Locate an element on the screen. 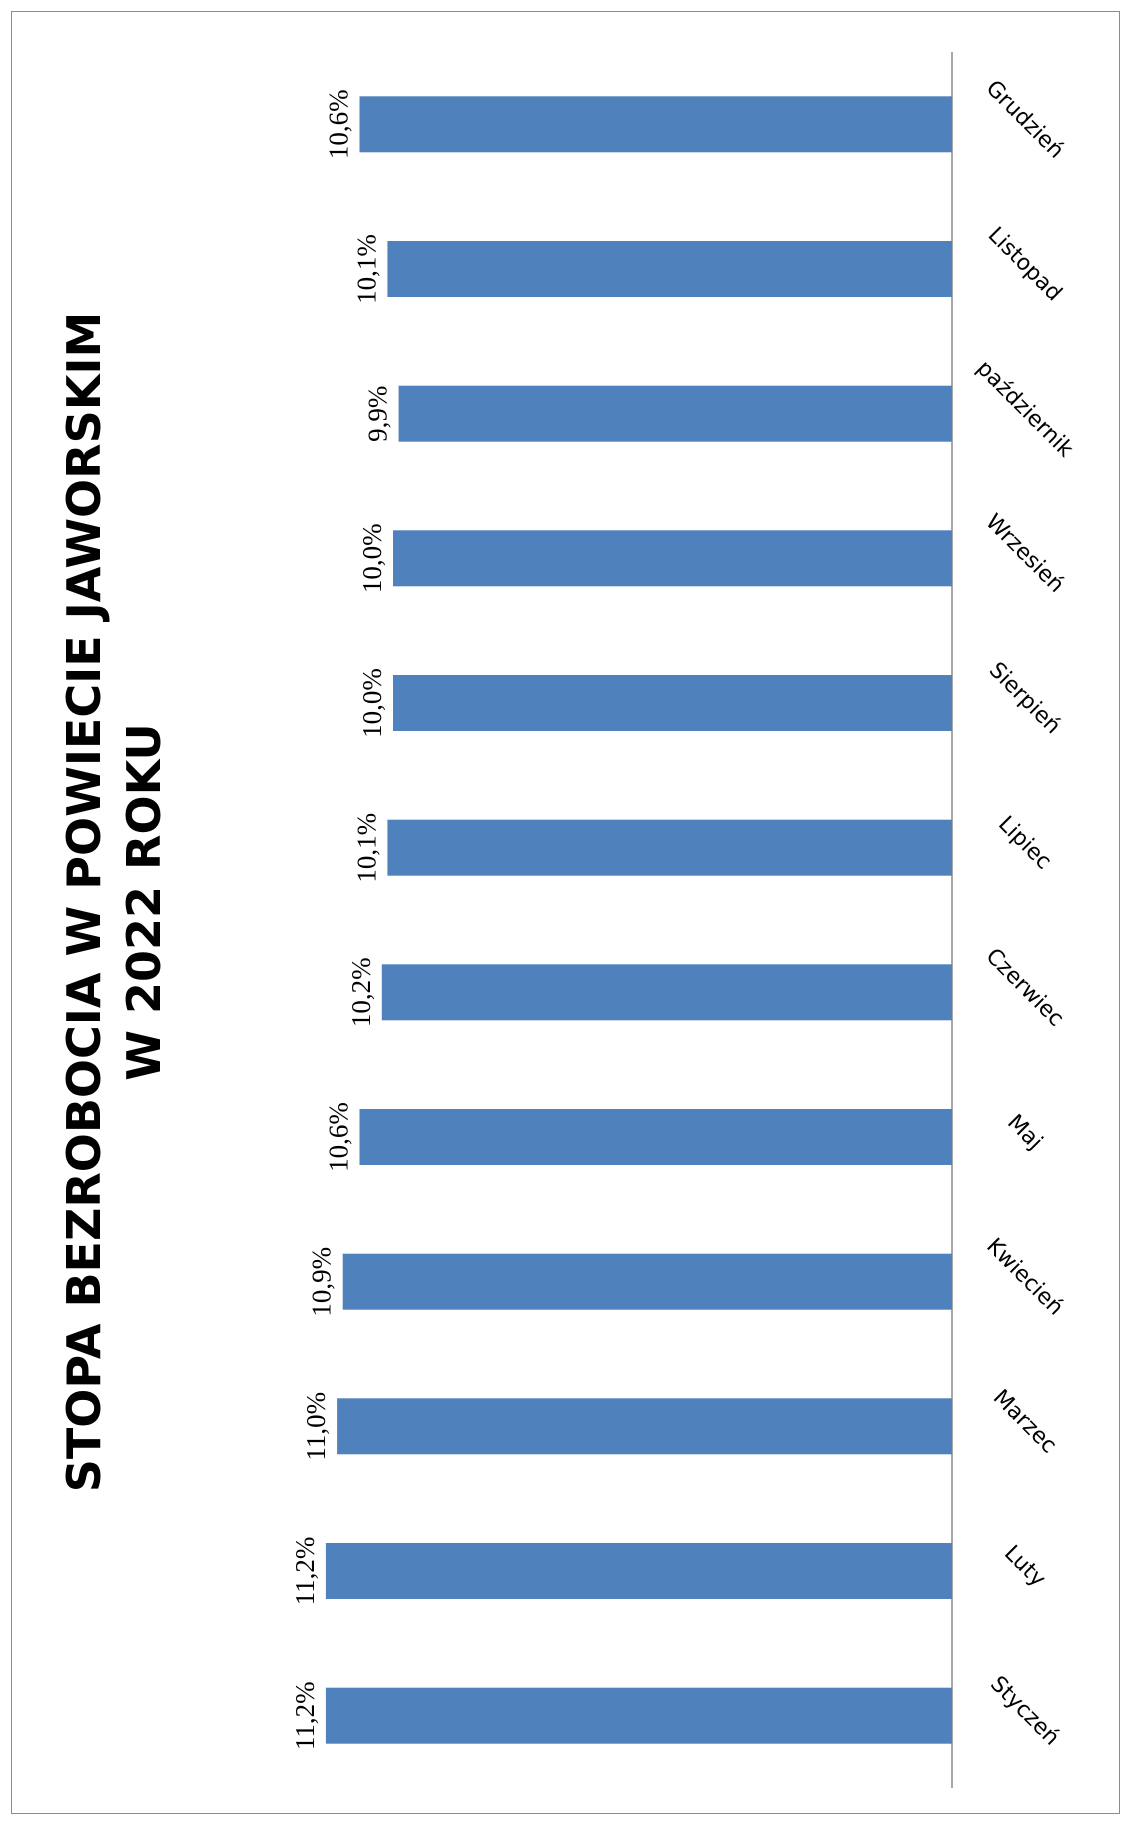 The width and height of the screenshot is (1133, 1825). category-label: Luty is located at coordinates (1024, 1566).